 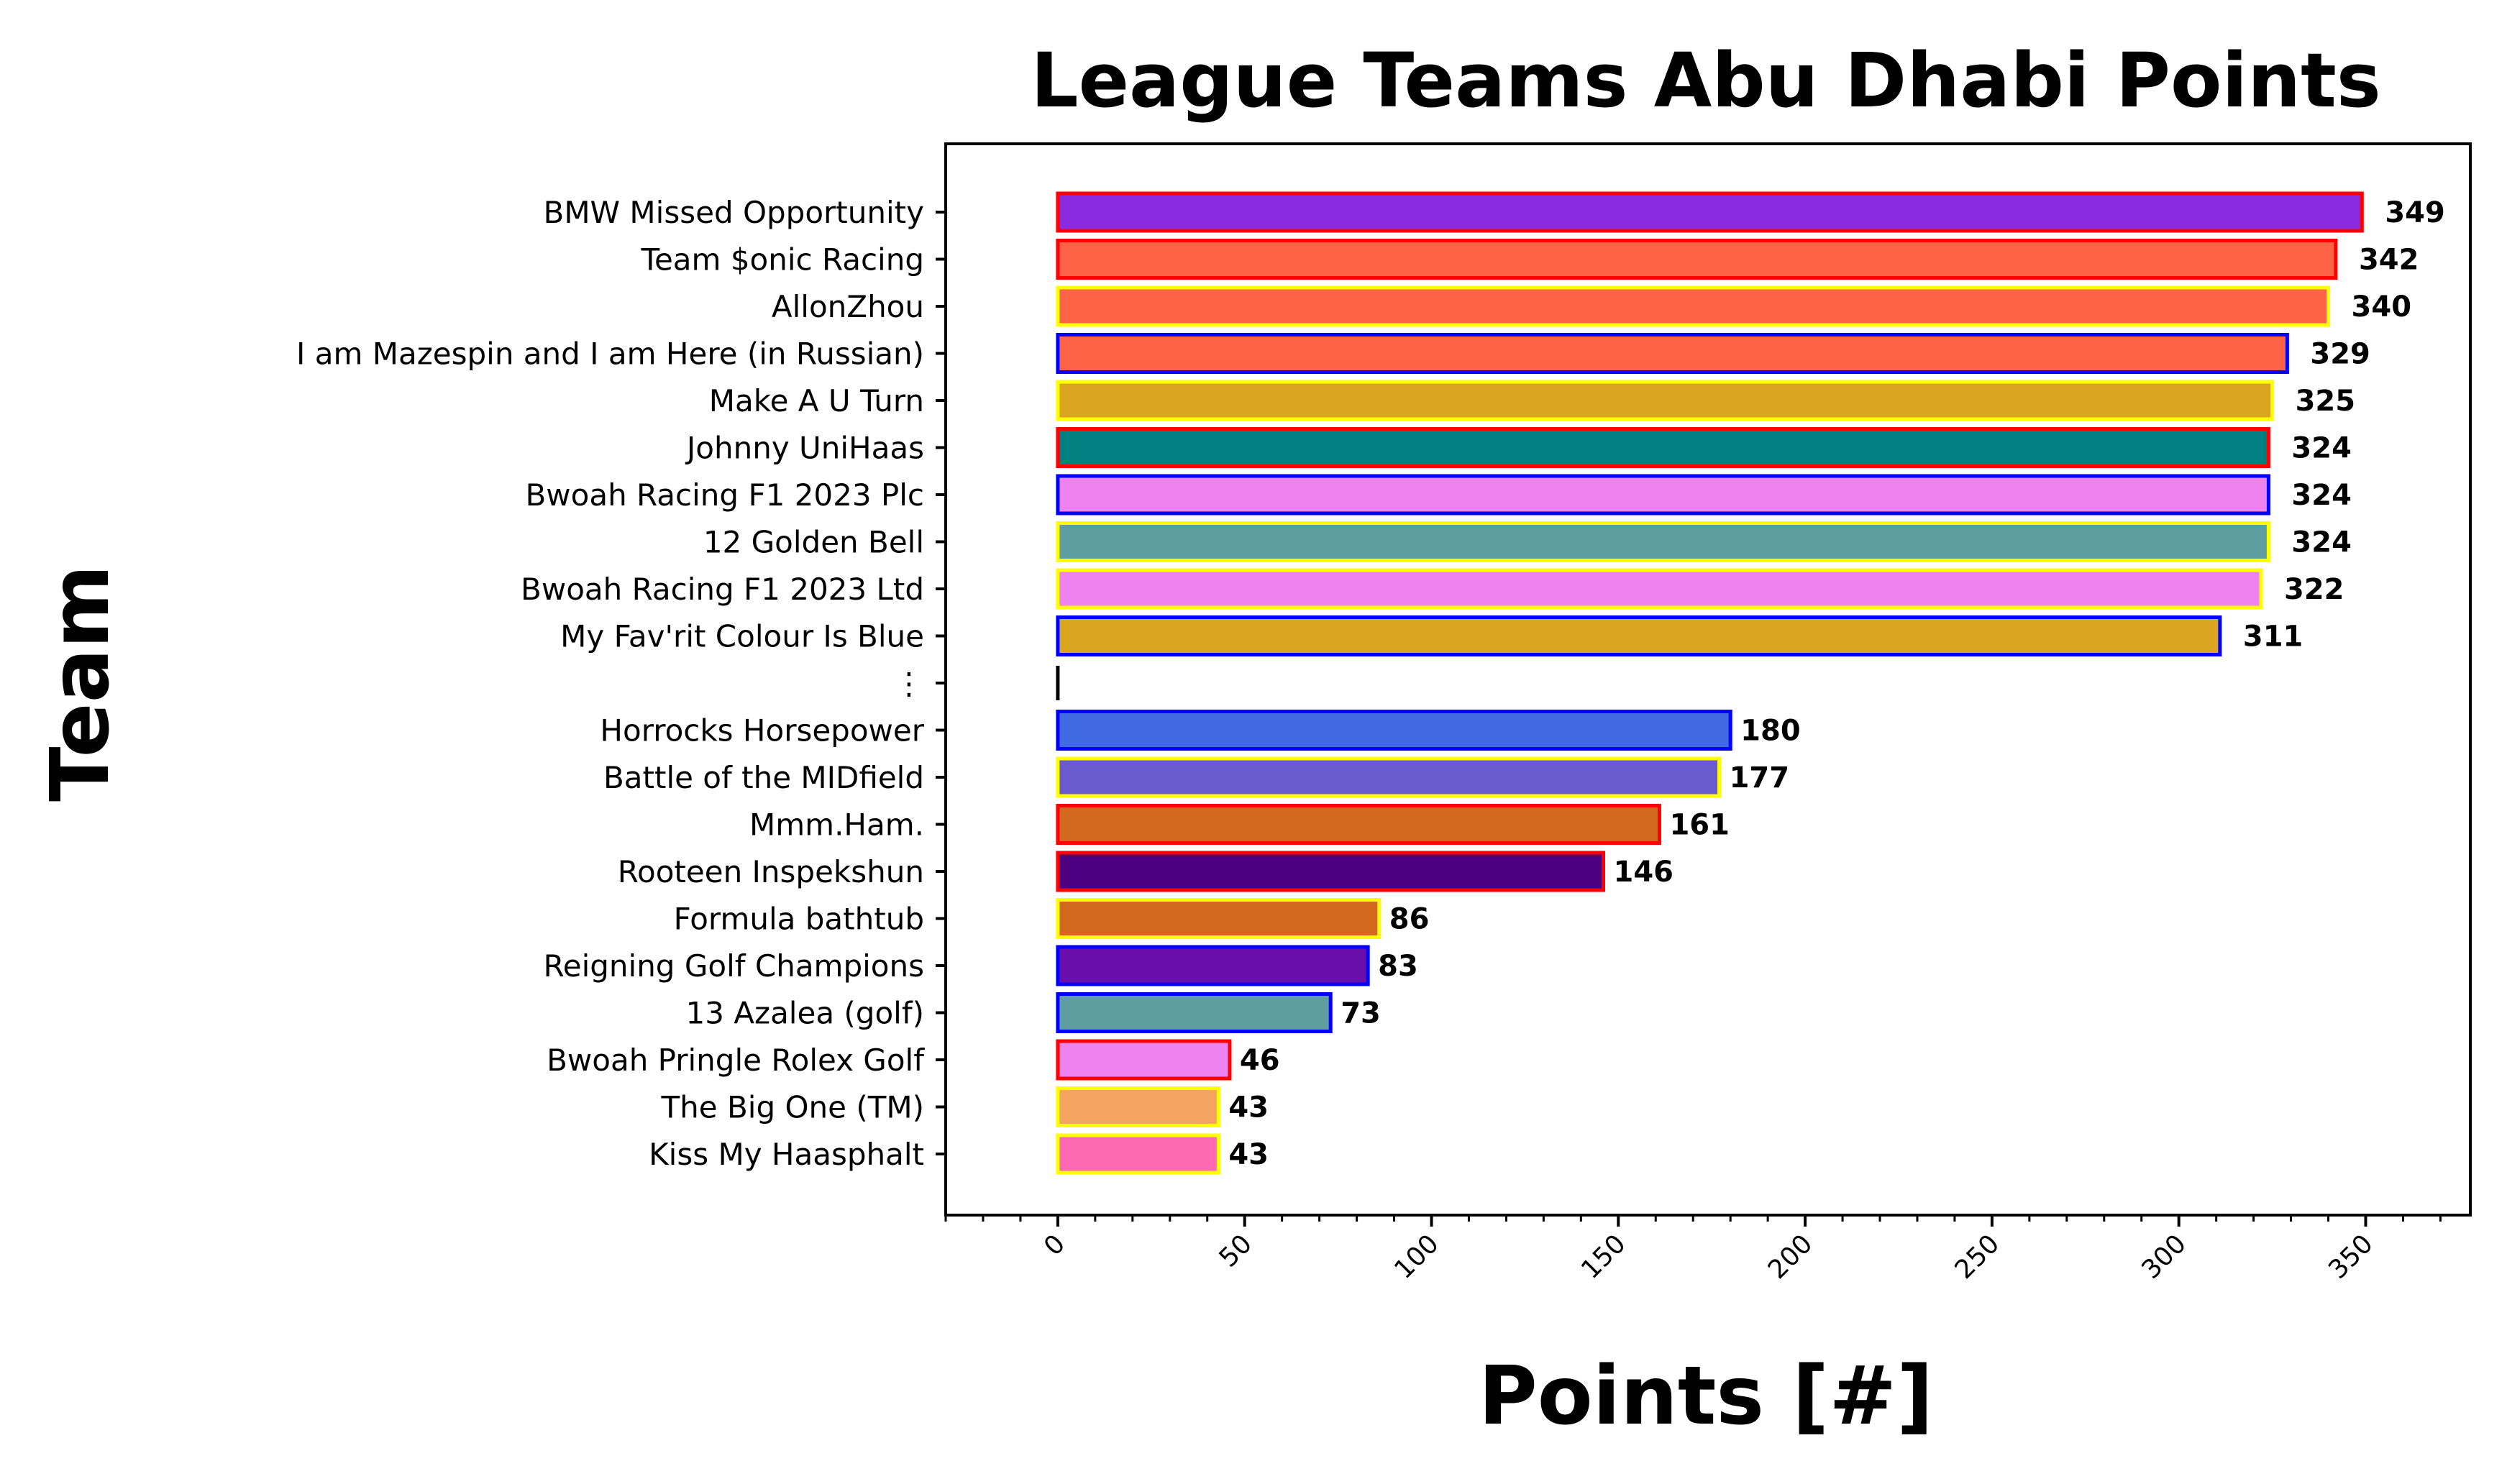 I want to click on y-tick-label: The Big One (TM), so click(x=793, y=1107).